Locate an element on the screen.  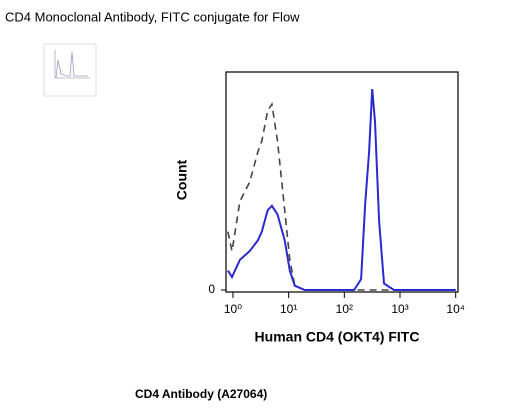
x-tick-label: 10⁴ is located at coordinates (455, 309).